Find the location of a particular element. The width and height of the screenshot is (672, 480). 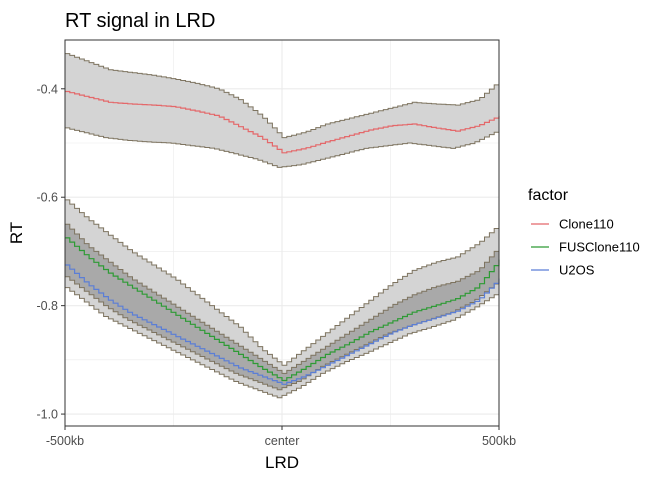

legend-label-clone110: Clone110 is located at coordinates (586, 224).